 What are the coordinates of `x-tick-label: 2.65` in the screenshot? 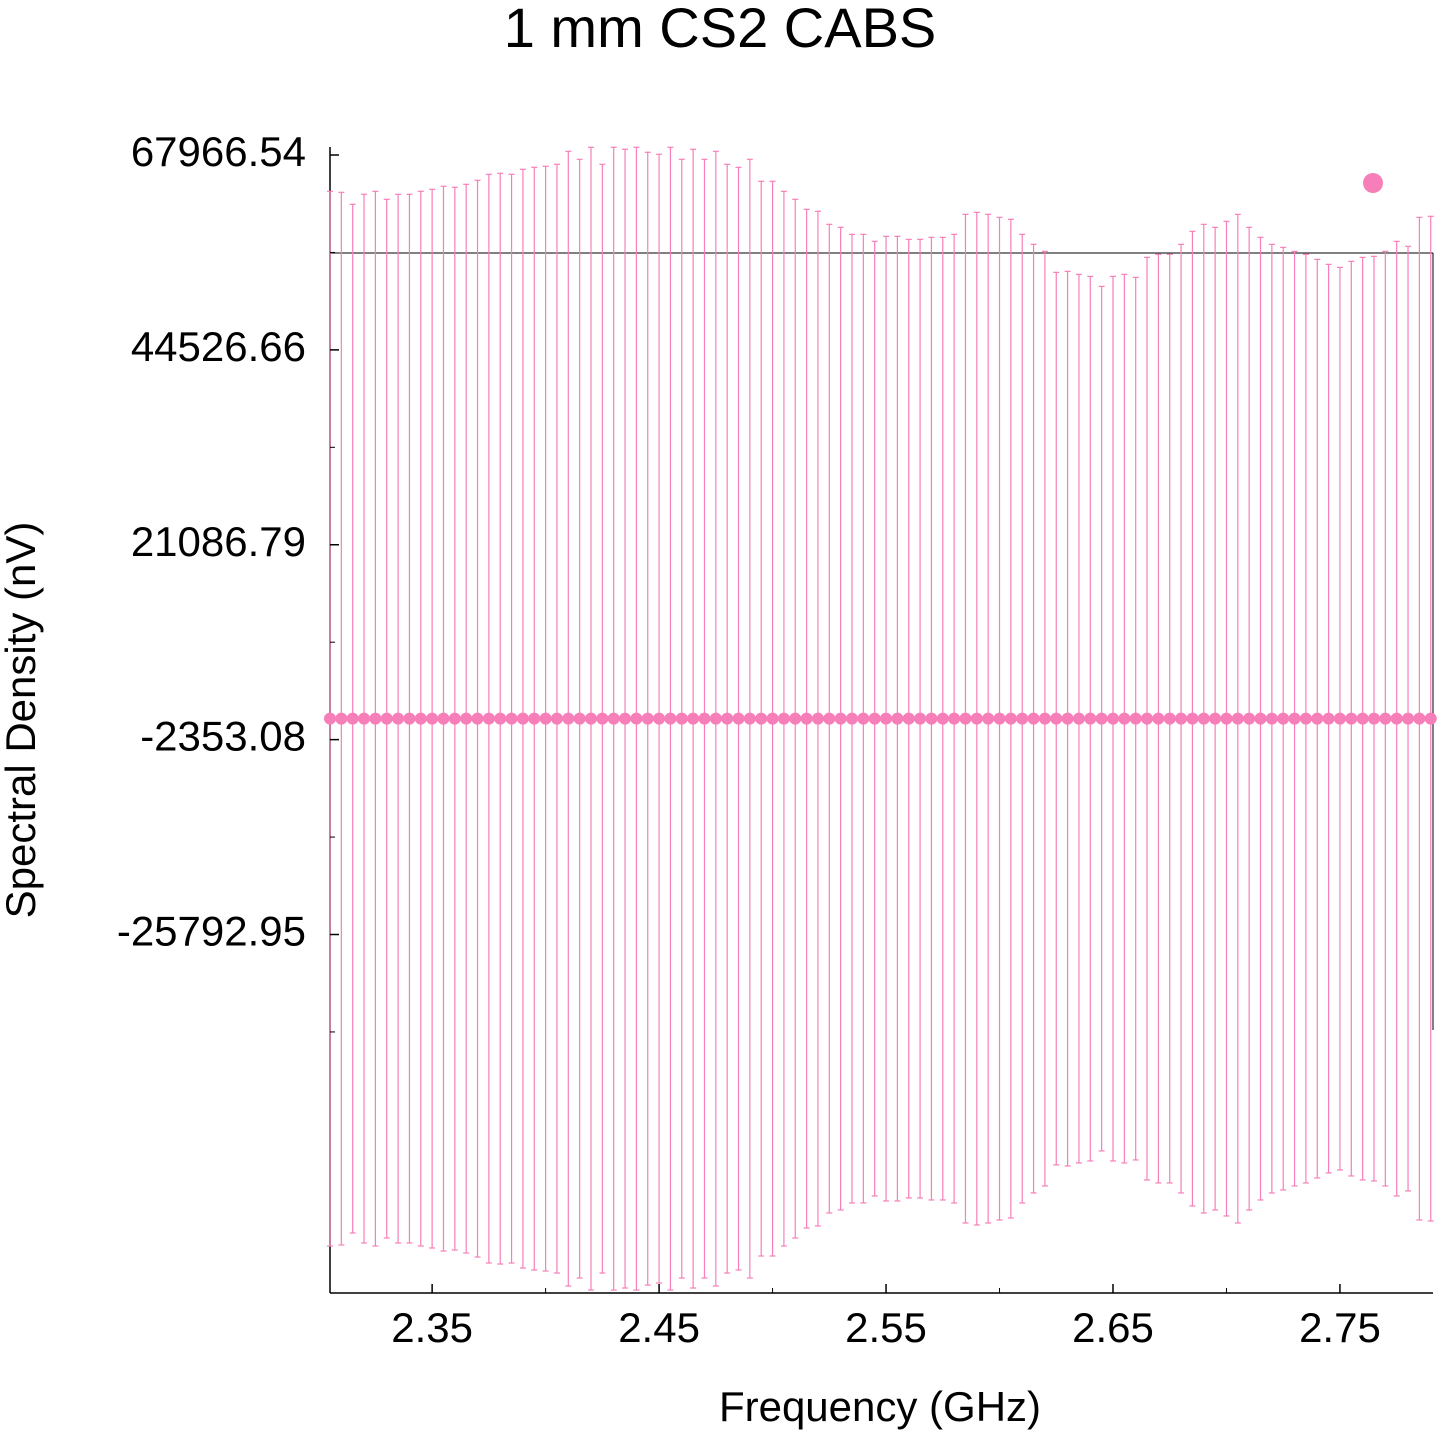 It's located at (1113, 1327).